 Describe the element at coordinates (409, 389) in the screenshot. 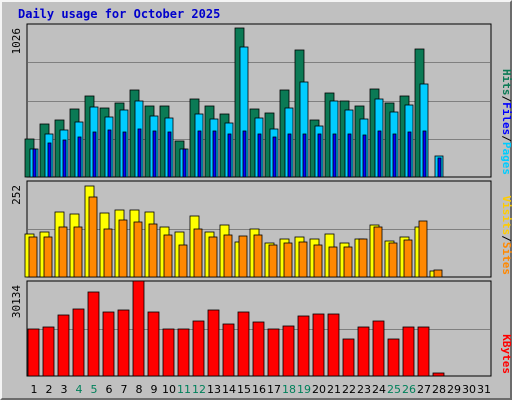

I see `x-tick-day-26: 26` at that location.